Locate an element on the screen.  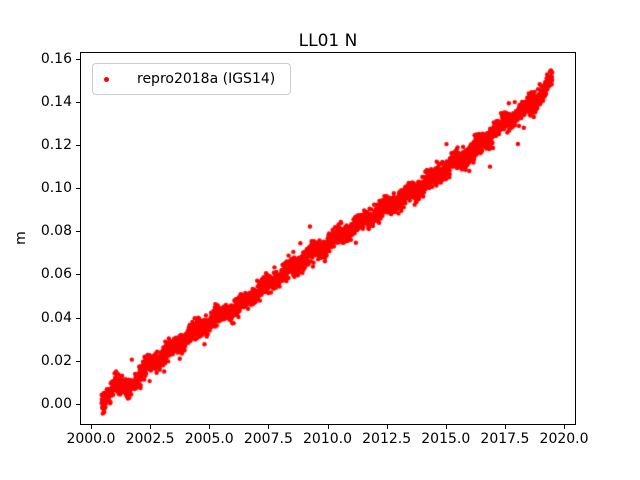
y-tick-label: 0.06 is located at coordinates (56, 274).